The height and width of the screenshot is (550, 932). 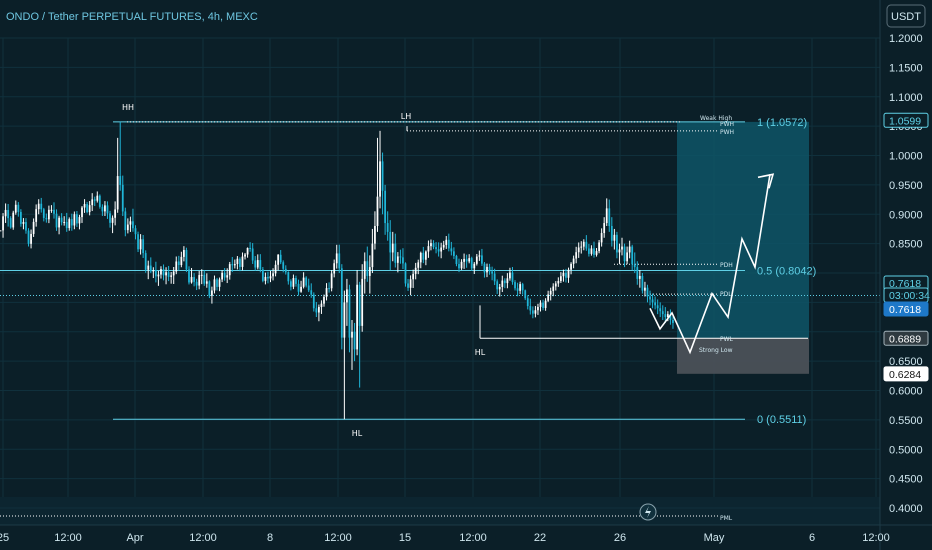 I want to click on time-tick-label: 8, so click(x=270, y=538).